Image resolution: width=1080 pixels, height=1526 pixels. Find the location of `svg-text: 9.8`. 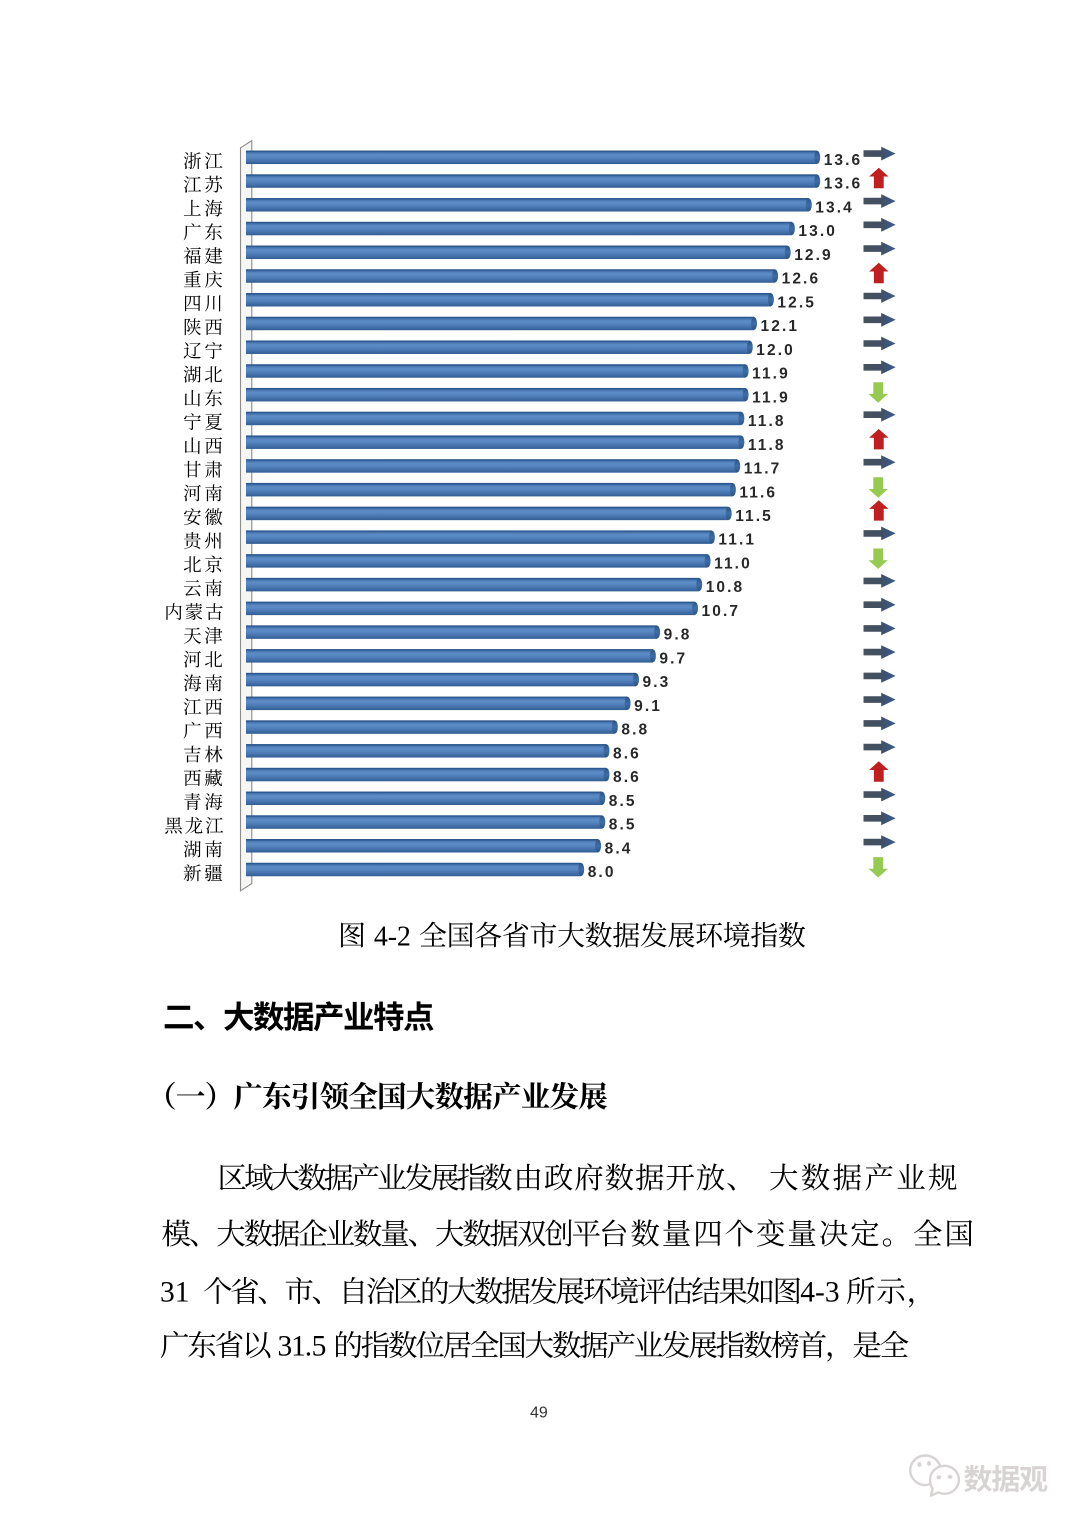

svg-text: 9.8 is located at coordinates (678, 635).